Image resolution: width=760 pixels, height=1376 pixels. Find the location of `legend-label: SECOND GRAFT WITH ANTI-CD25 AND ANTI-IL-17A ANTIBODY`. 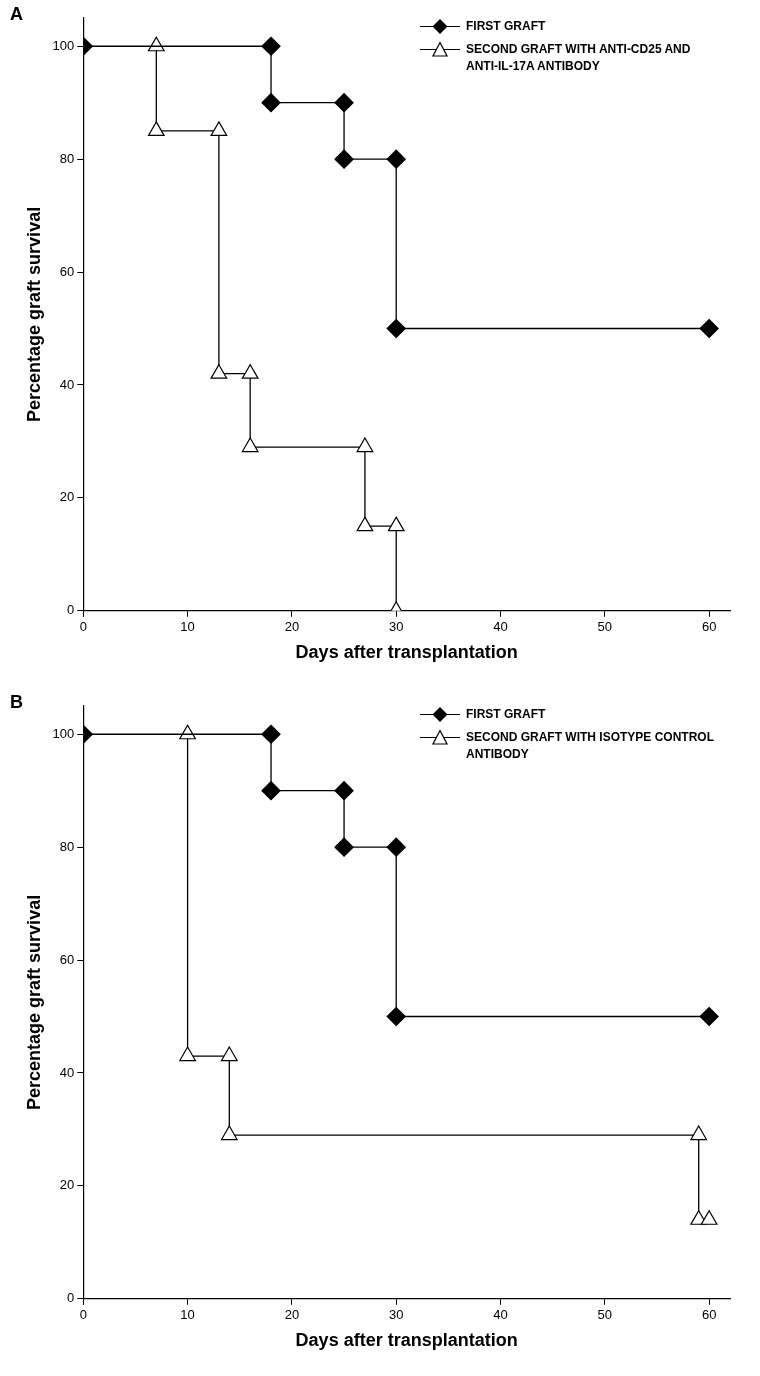

legend-label: SECOND GRAFT WITH ANTI-CD25 AND ANTI-IL-17A ANTIBODY is located at coordinates (579, 58).